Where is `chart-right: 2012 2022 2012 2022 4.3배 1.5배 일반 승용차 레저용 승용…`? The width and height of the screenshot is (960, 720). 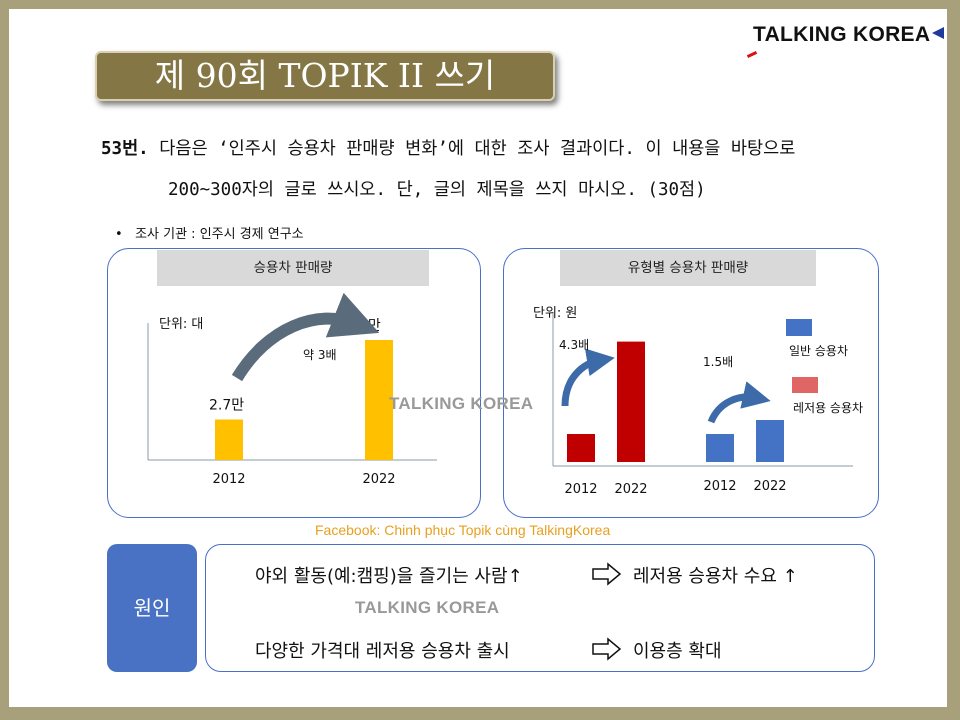 chart-right: 2012 2022 2012 2022 4.3배 1.5배 일반 승용차 레저용 승용… is located at coordinates (707, 405).